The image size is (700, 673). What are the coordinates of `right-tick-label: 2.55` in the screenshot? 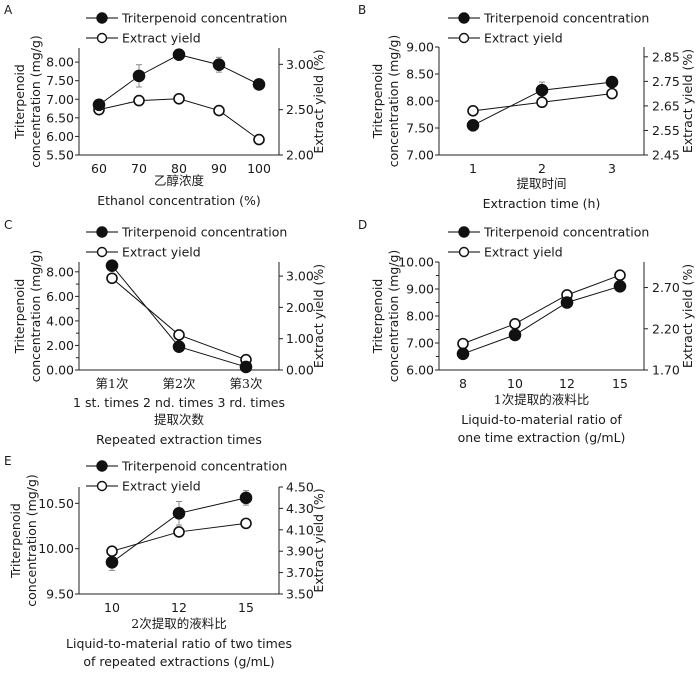 It's located at (666, 130).